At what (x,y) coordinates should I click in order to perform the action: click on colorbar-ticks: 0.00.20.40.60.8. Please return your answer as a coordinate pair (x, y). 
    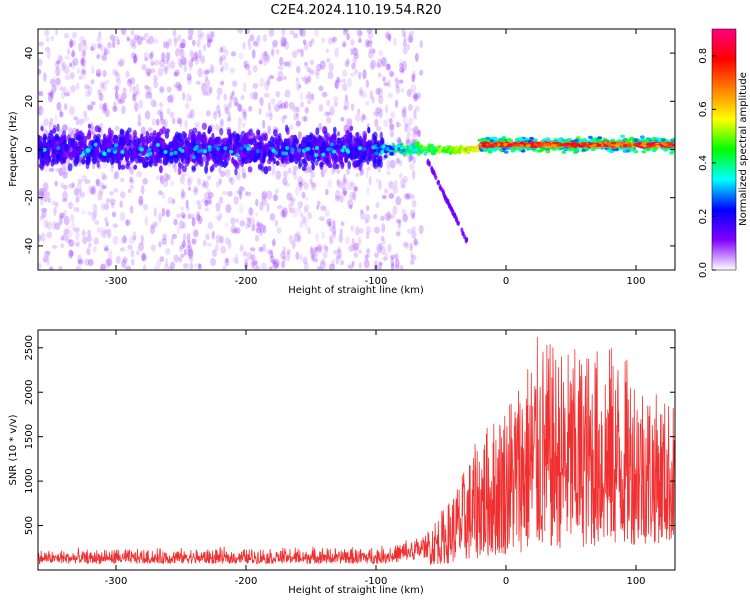
    Looking at the image, I should click on (707, 163).